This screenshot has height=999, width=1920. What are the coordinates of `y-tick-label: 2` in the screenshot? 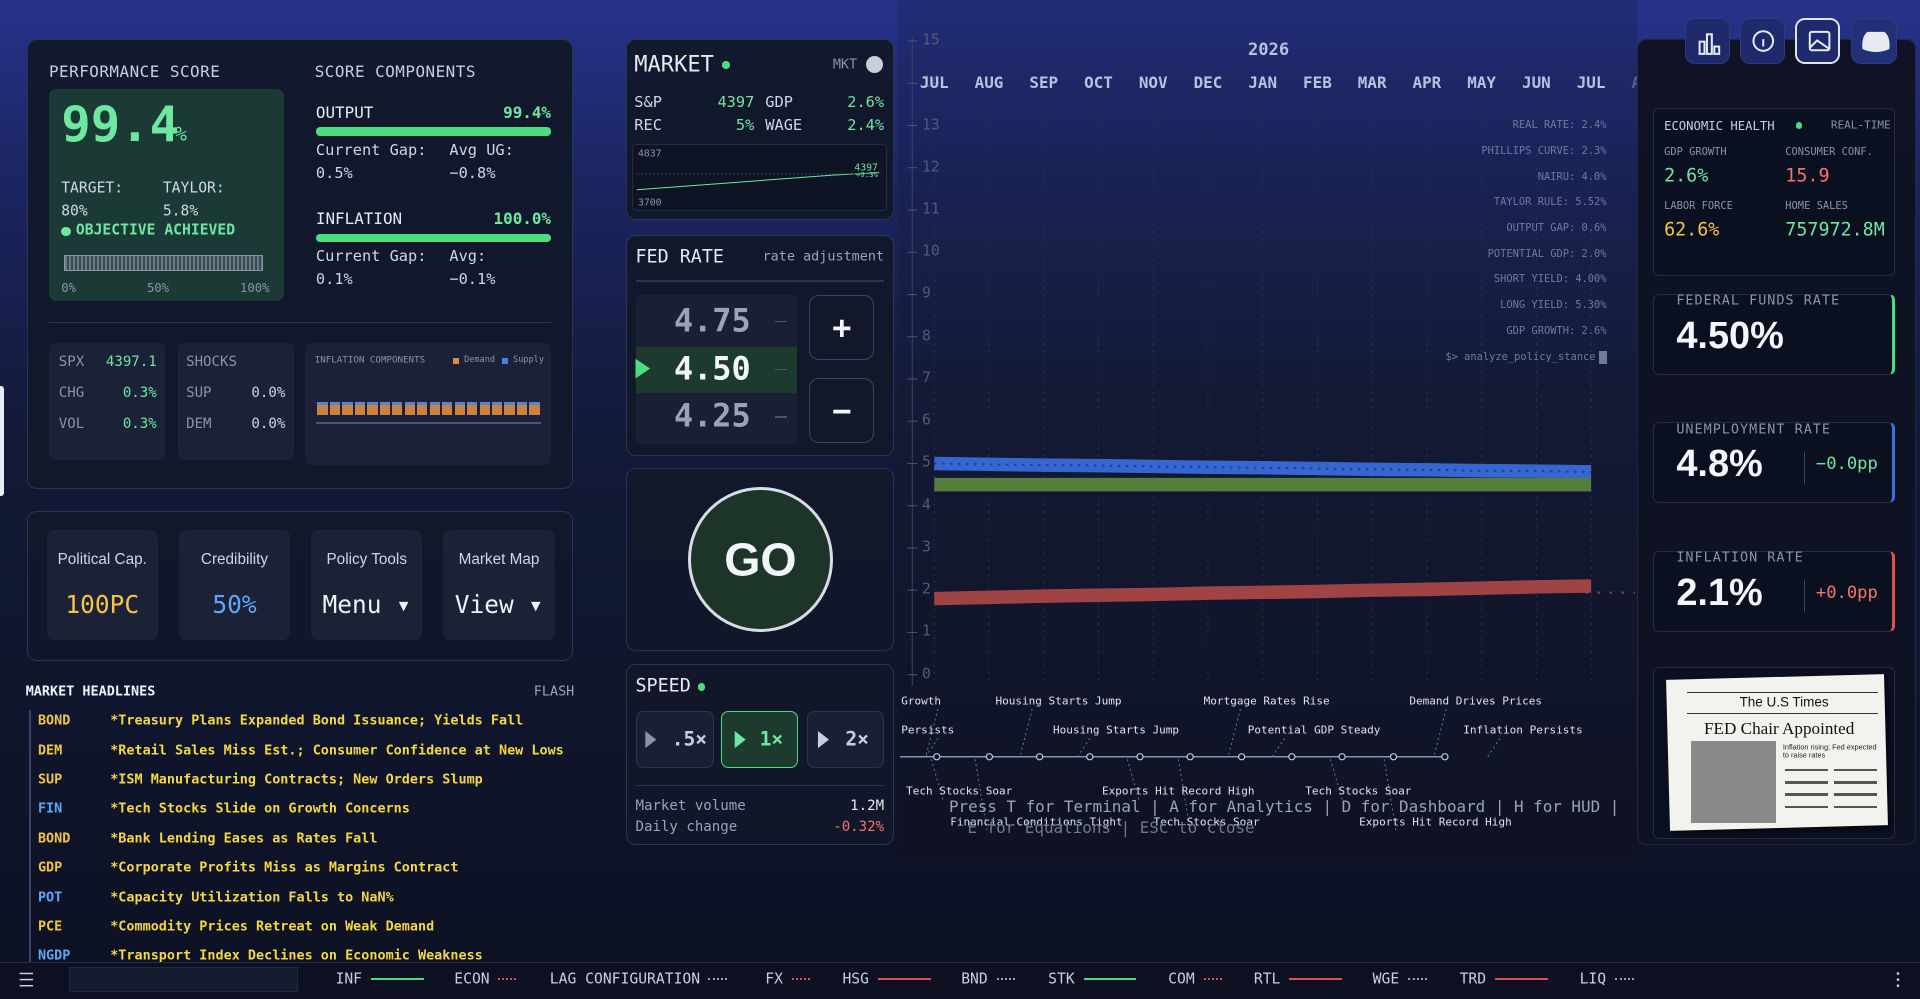 It's located at (926, 589).